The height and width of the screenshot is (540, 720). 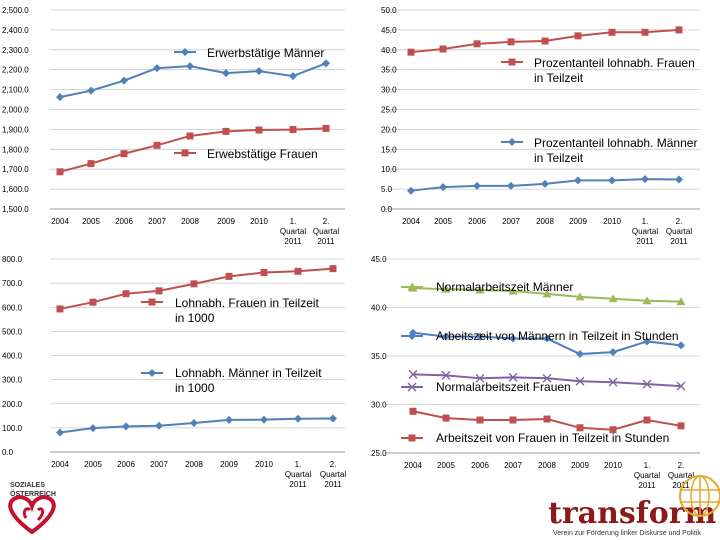 I want to click on y-tick-label: 2,400.0, so click(x=15, y=30).